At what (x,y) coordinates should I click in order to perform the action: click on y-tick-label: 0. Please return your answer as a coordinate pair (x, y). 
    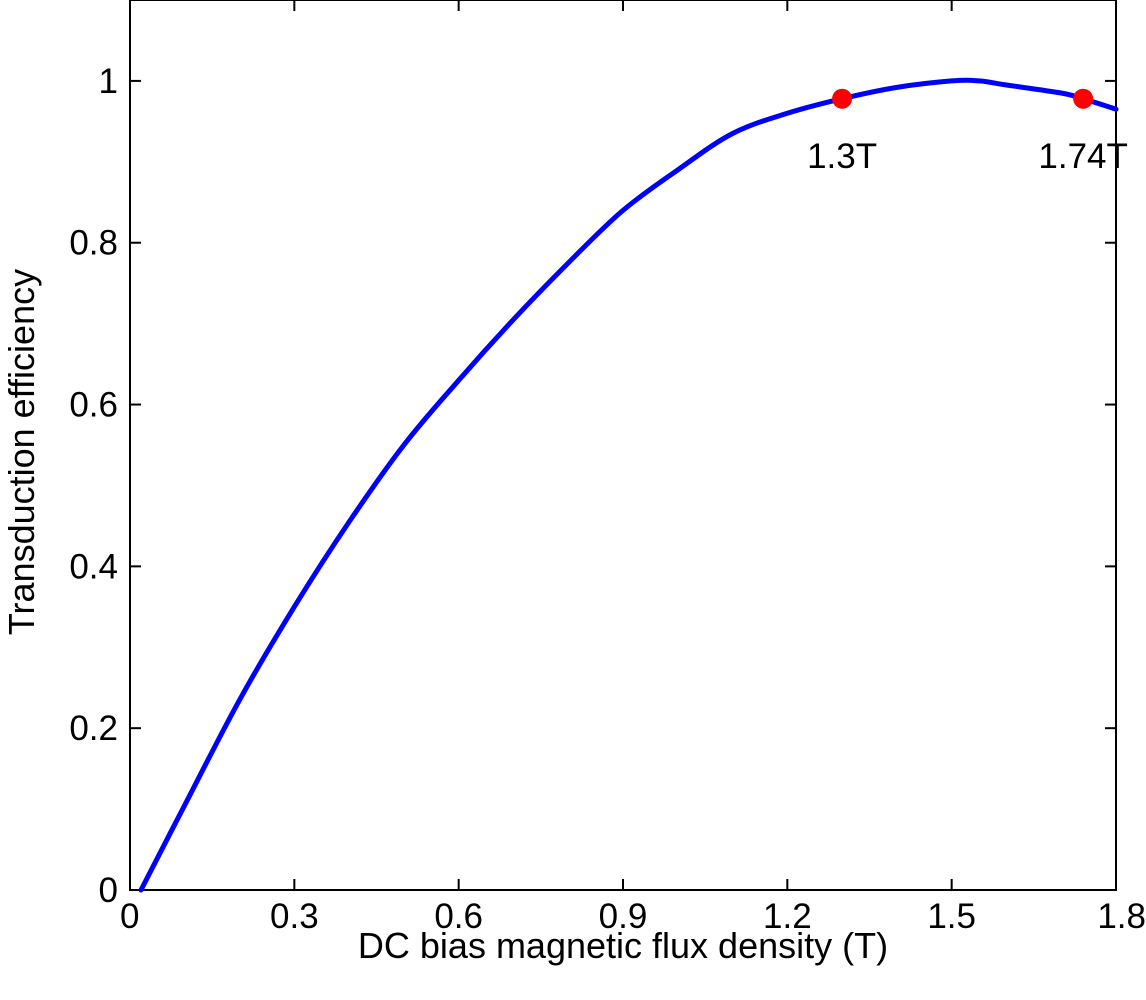
    Looking at the image, I should click on (108, 890).